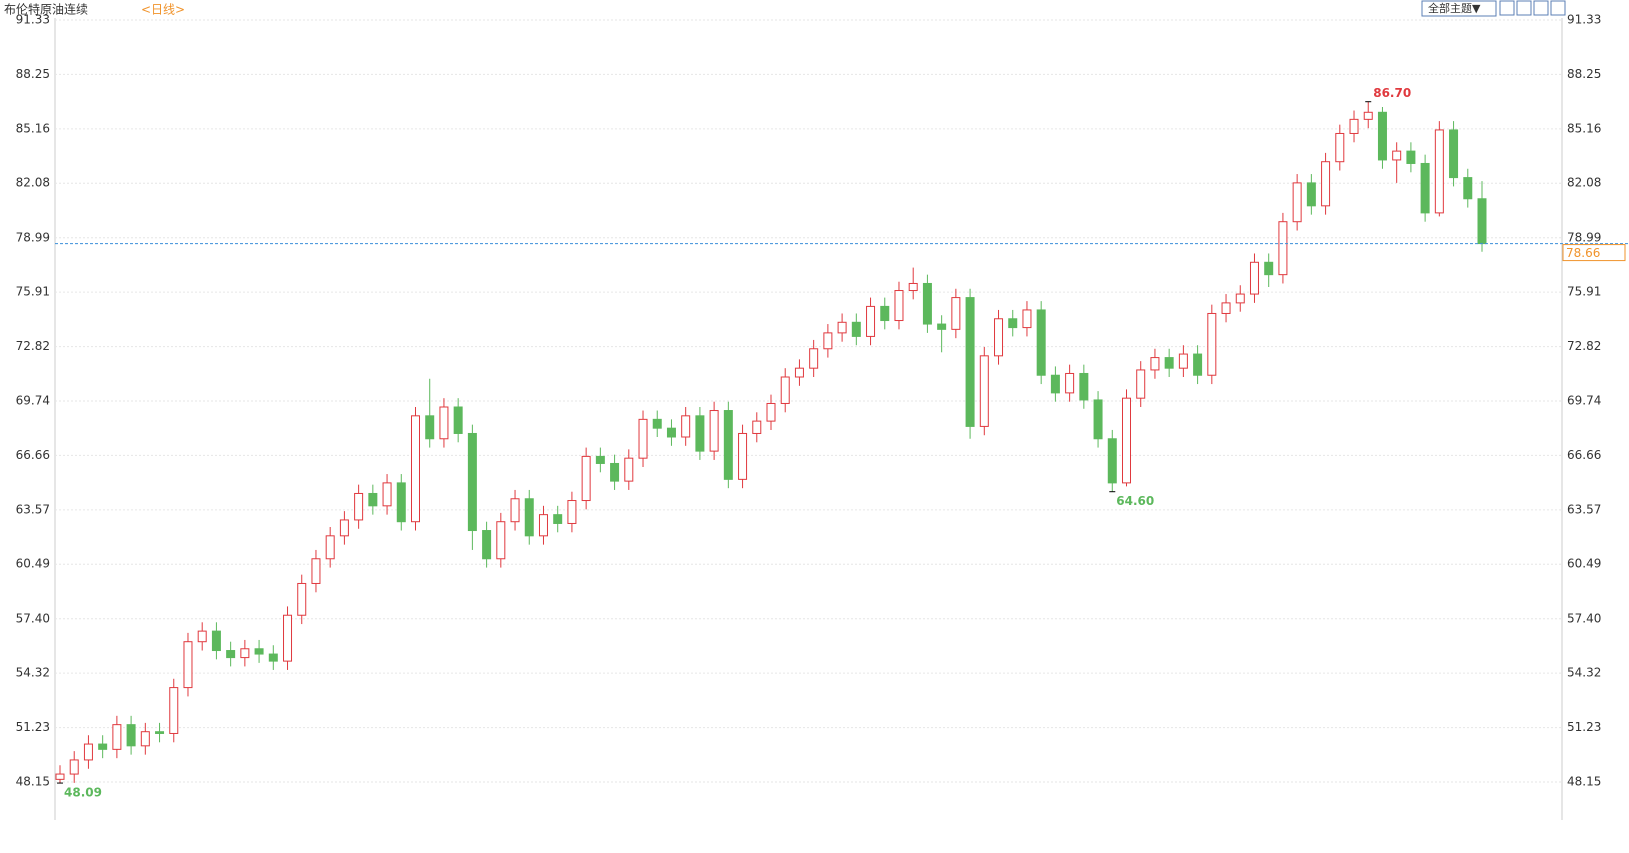  What do you see at coordinates (33, 673) in the screenshot?
I see `y-tick-label: 54.32` at bounding box center [33, 673].